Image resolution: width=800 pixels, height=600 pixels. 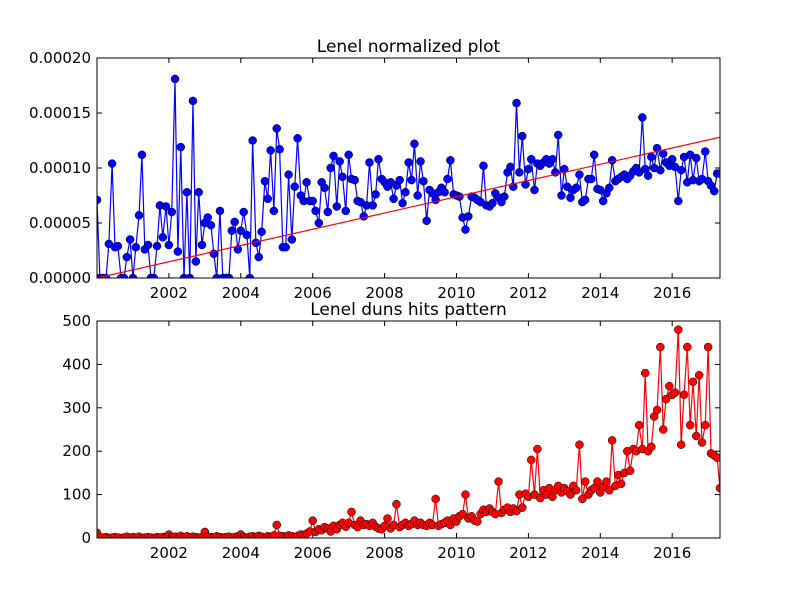 What do you see at coordinates (456, 553) in the screenshot?
I see `x-tick-label: 2010` at bounding box center [456, 553].